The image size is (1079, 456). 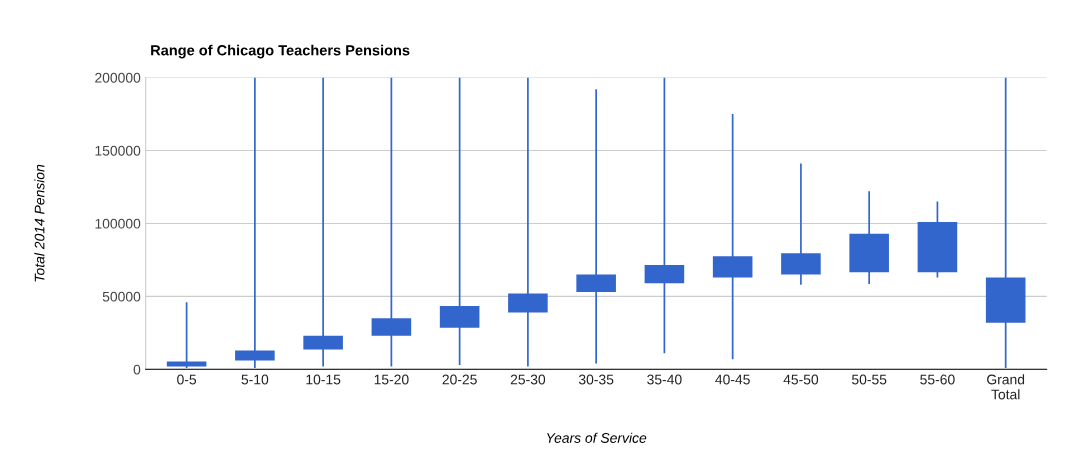 I want to click on x-tick-label: 55-60, so click(x=937, y=379).